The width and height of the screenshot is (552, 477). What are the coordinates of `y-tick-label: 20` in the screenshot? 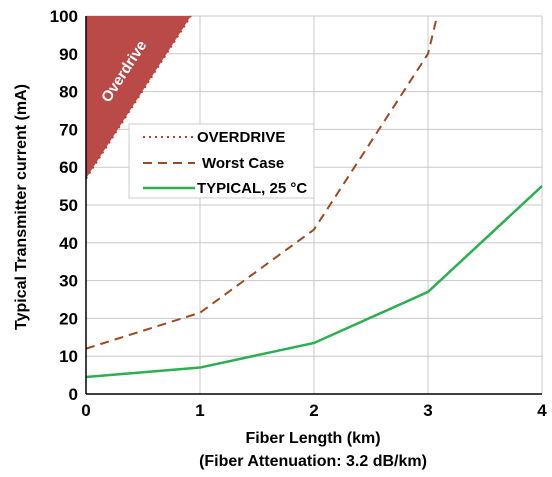 It's located at (68, 318).